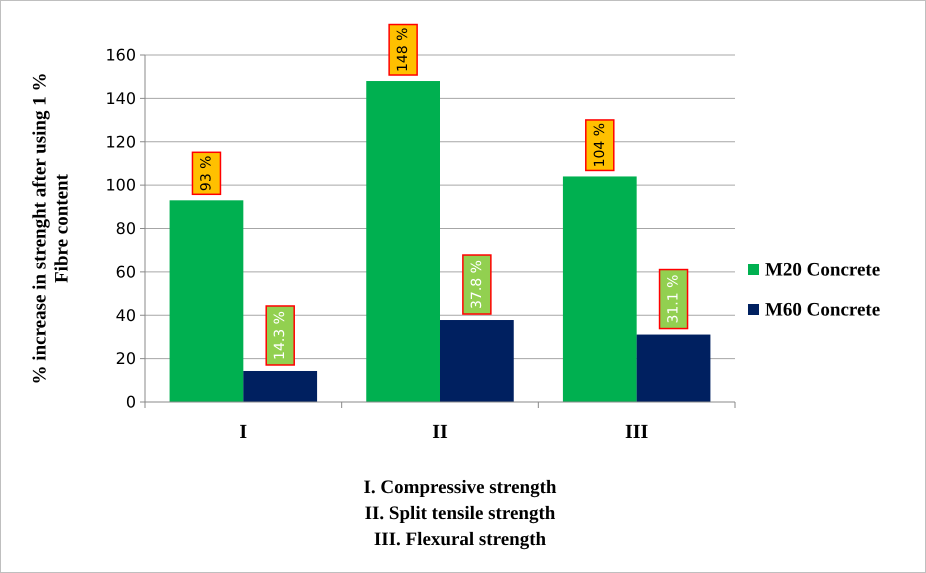 This screenshot has width=926, height=573. I want to click on y-tick-label: 100, so click(120, 185).